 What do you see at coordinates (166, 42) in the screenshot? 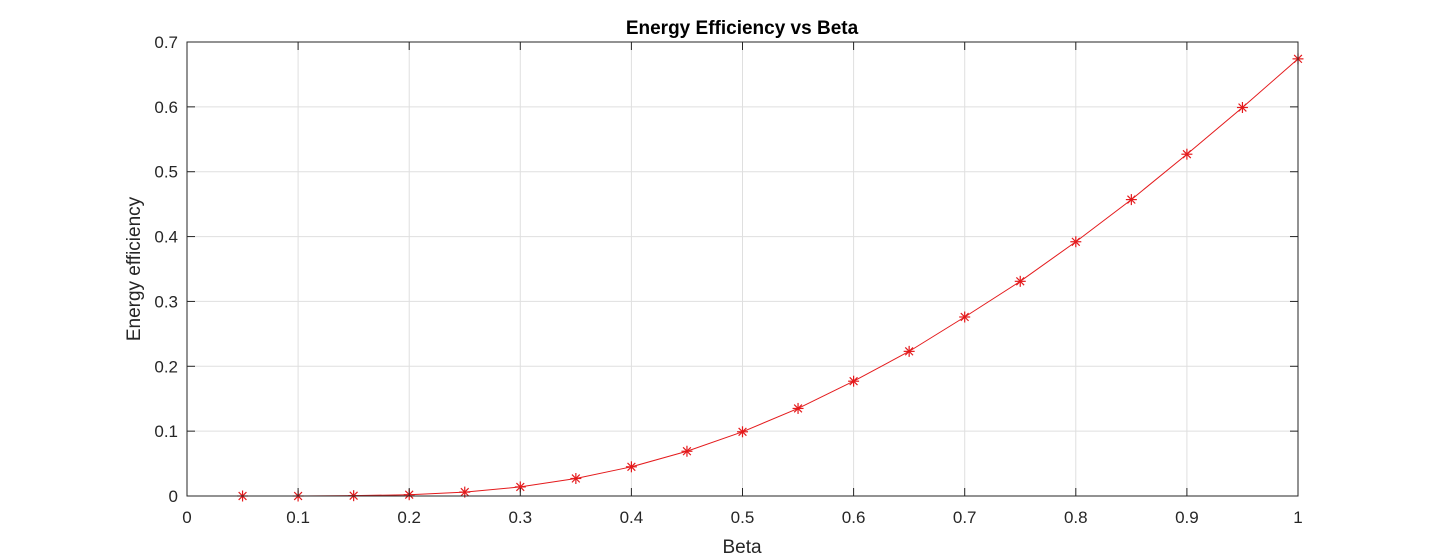
I see `y-tick-label: 0.7` at bounding box center [166, 42].